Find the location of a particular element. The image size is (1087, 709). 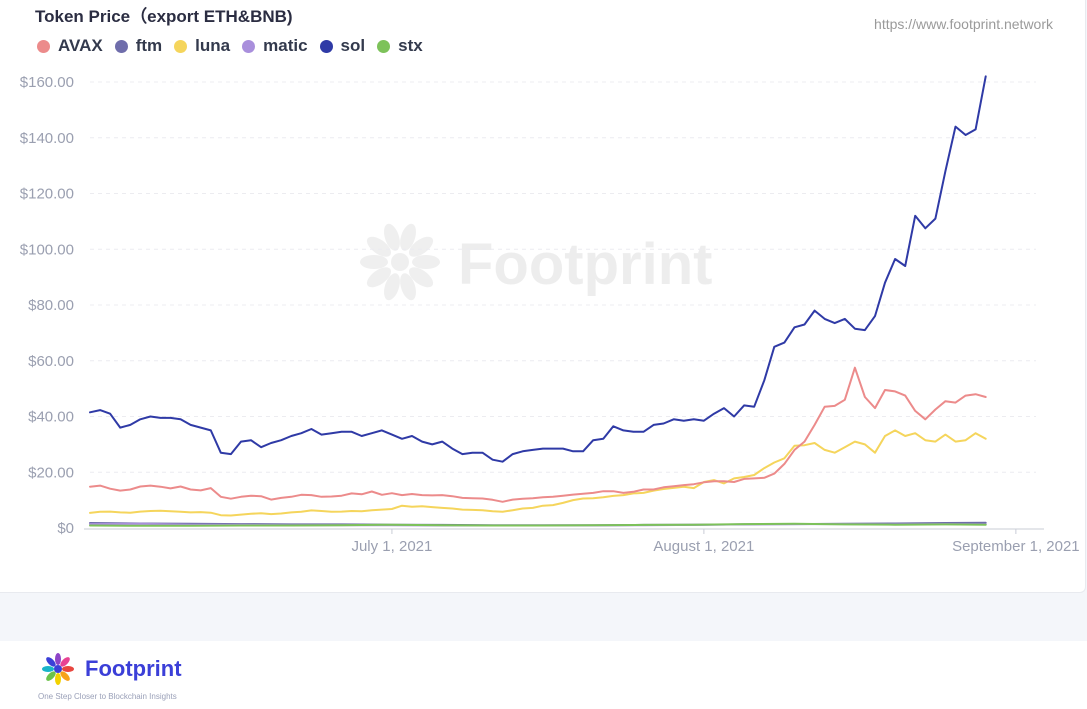

legend-item-ftm: ftm is located at coordinates (138, 46).